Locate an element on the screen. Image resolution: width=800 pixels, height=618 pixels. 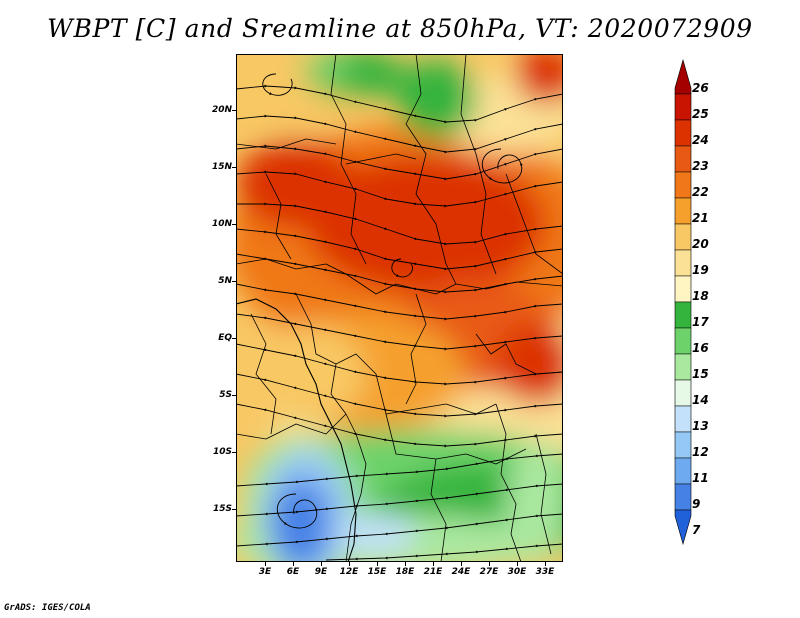
colorbar is located at coordinates (700, 310).